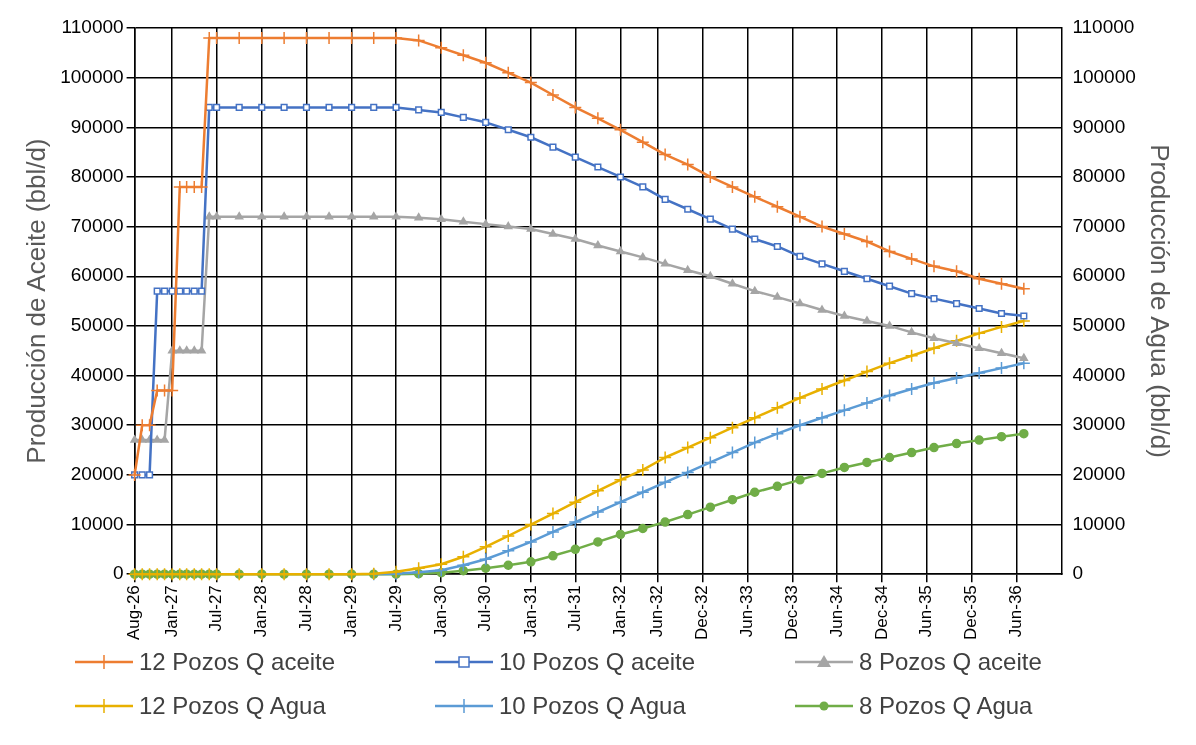 This screenshot has width=1196, height=745. I want to click on y-axis-title: Producción de Aceite (bbl/d), so click(35, 301).